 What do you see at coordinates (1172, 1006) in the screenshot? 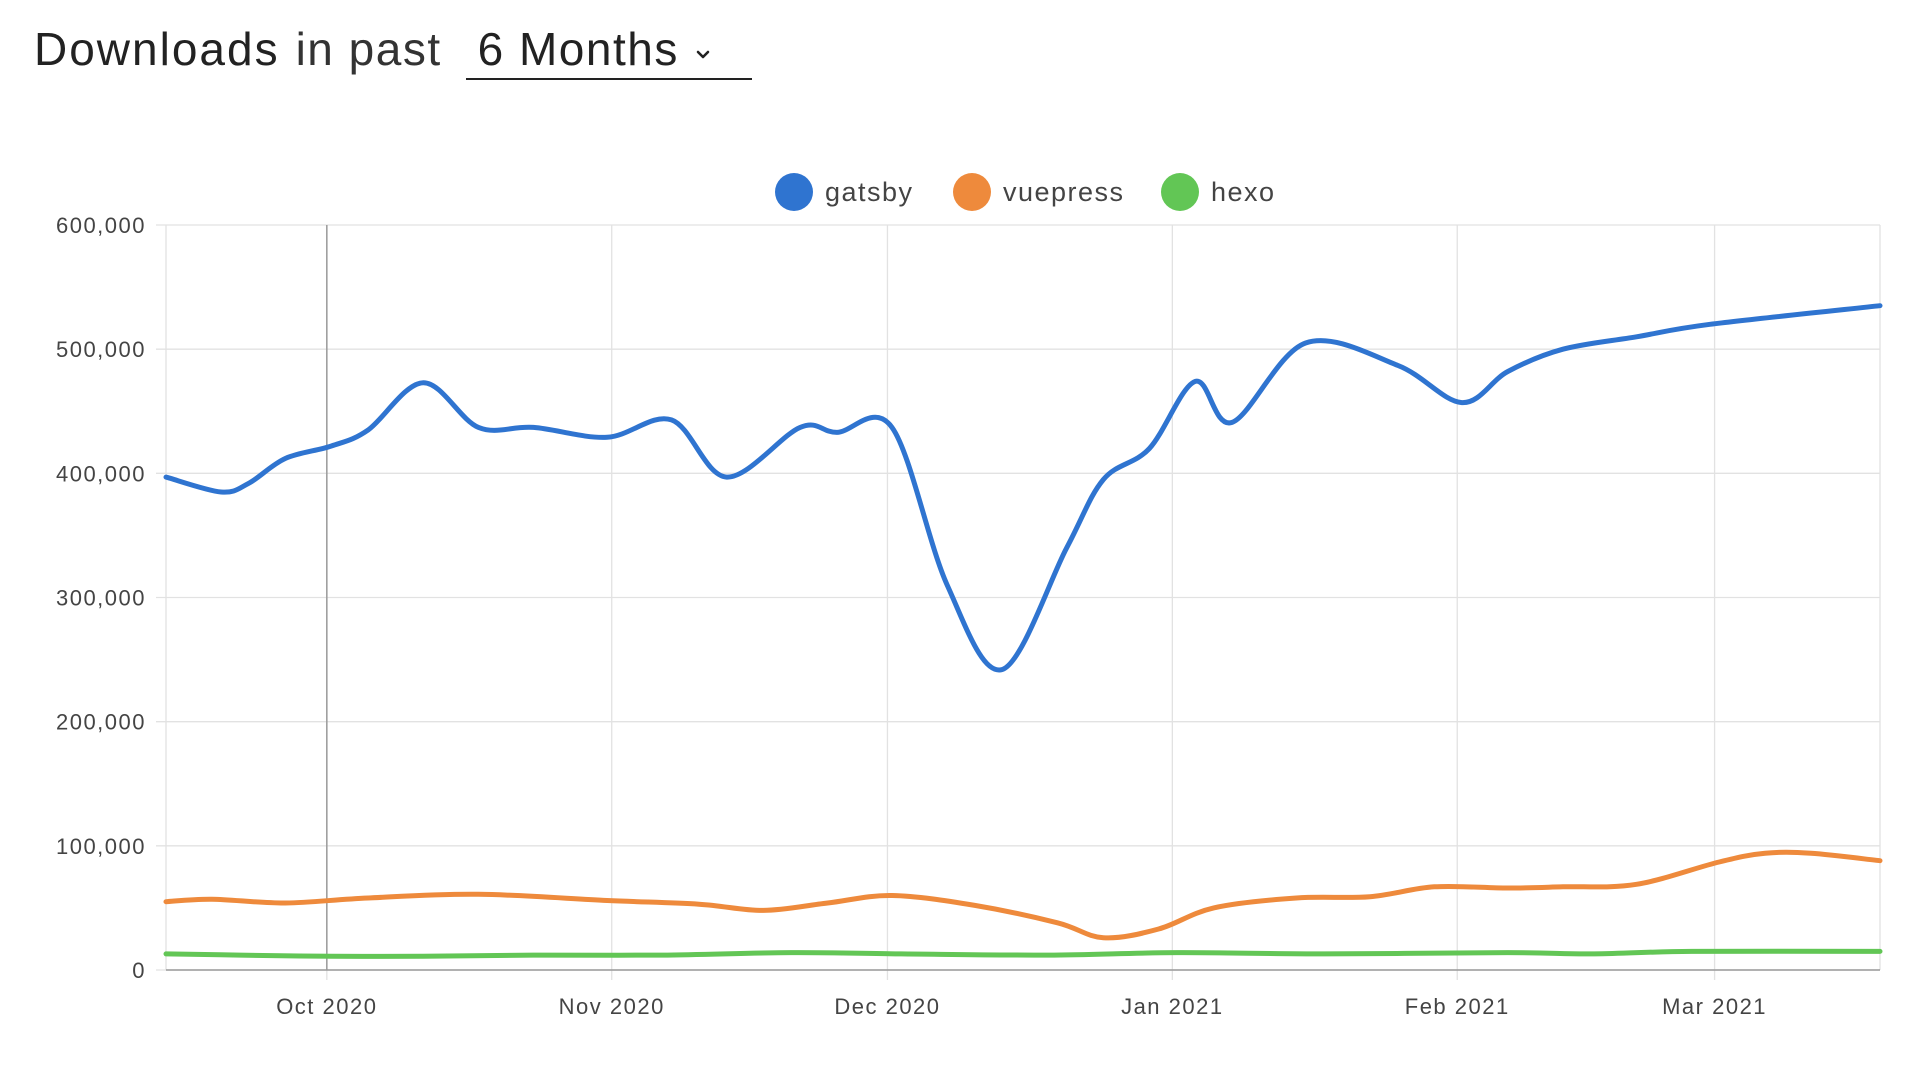
I see `x-tick-label: Jan 2021` at bounding box center [1172, 1006].